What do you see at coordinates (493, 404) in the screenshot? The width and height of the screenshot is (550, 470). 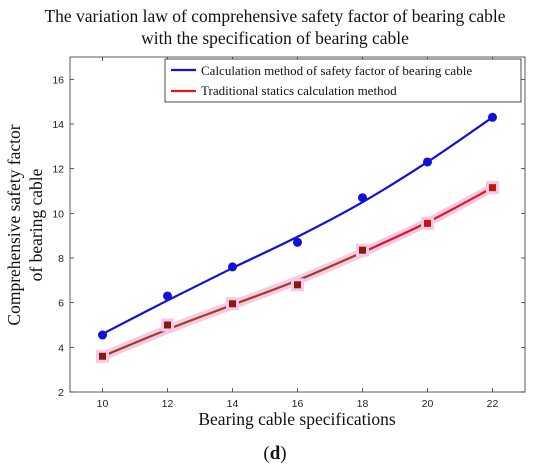 I see `x-tick-label: 22` at bounding box center [493, 404].